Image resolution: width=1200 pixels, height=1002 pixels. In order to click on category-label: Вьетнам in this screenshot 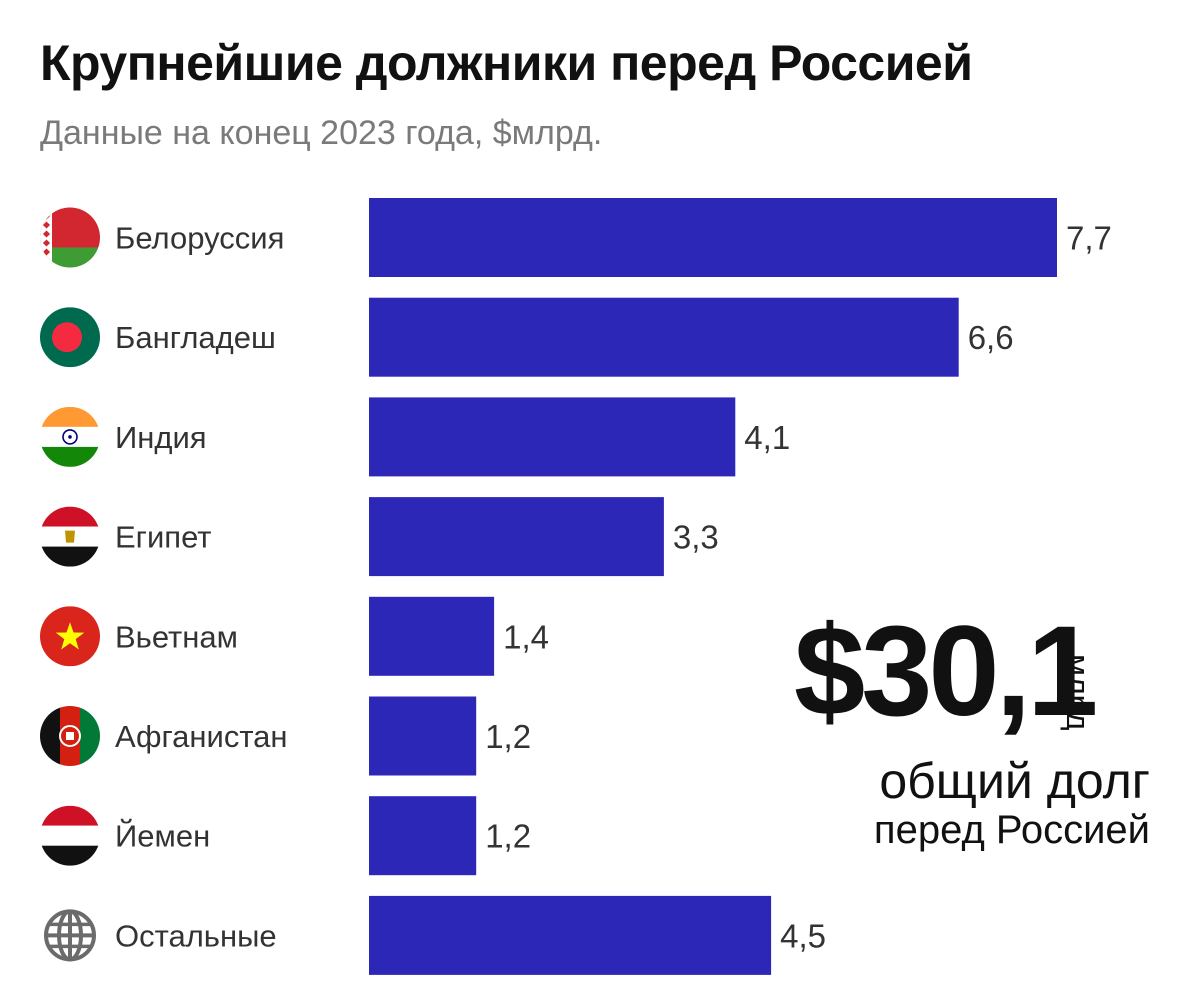, I will do `click(176, 636)`.